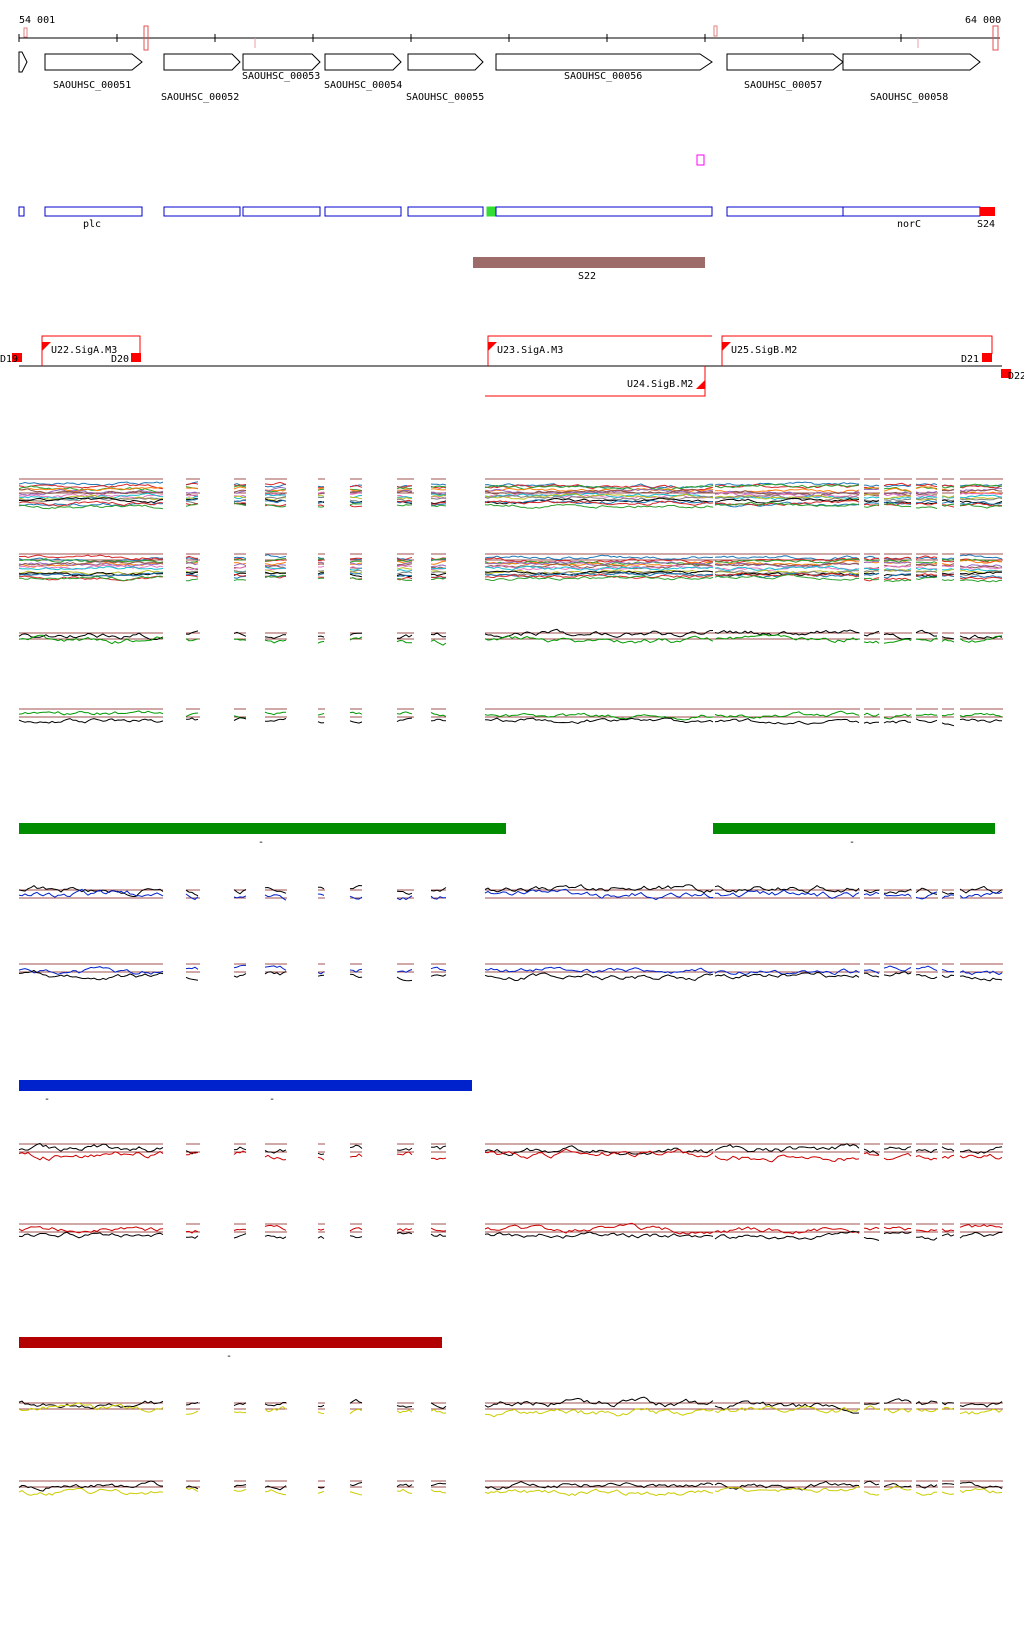 The width and height of the screenshot is (1024, 1640). What do you see at coordinates (245, 1085) in the screenshot?
I see `condition-bar-blue` at bounding box center [245, 1085].